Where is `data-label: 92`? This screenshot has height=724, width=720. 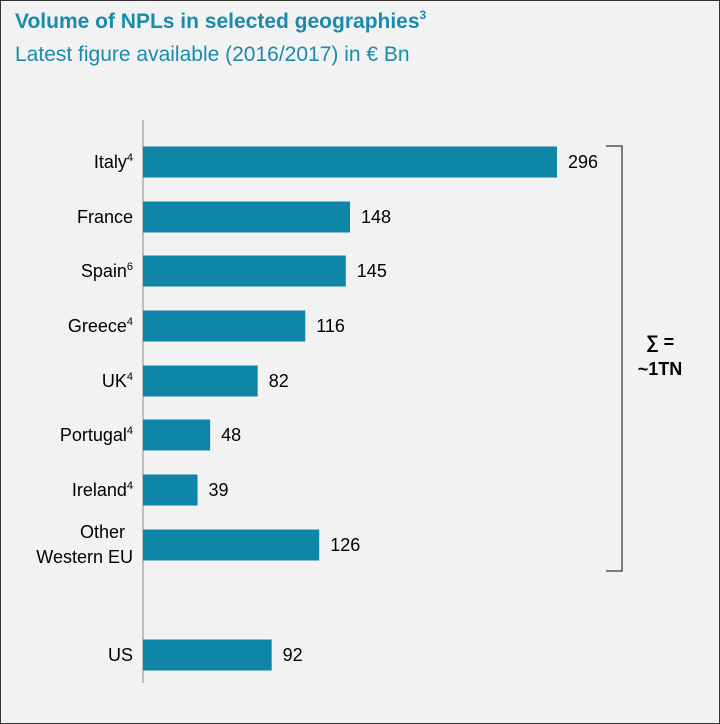
data-label: 92 is located at coordinates (293, 655).